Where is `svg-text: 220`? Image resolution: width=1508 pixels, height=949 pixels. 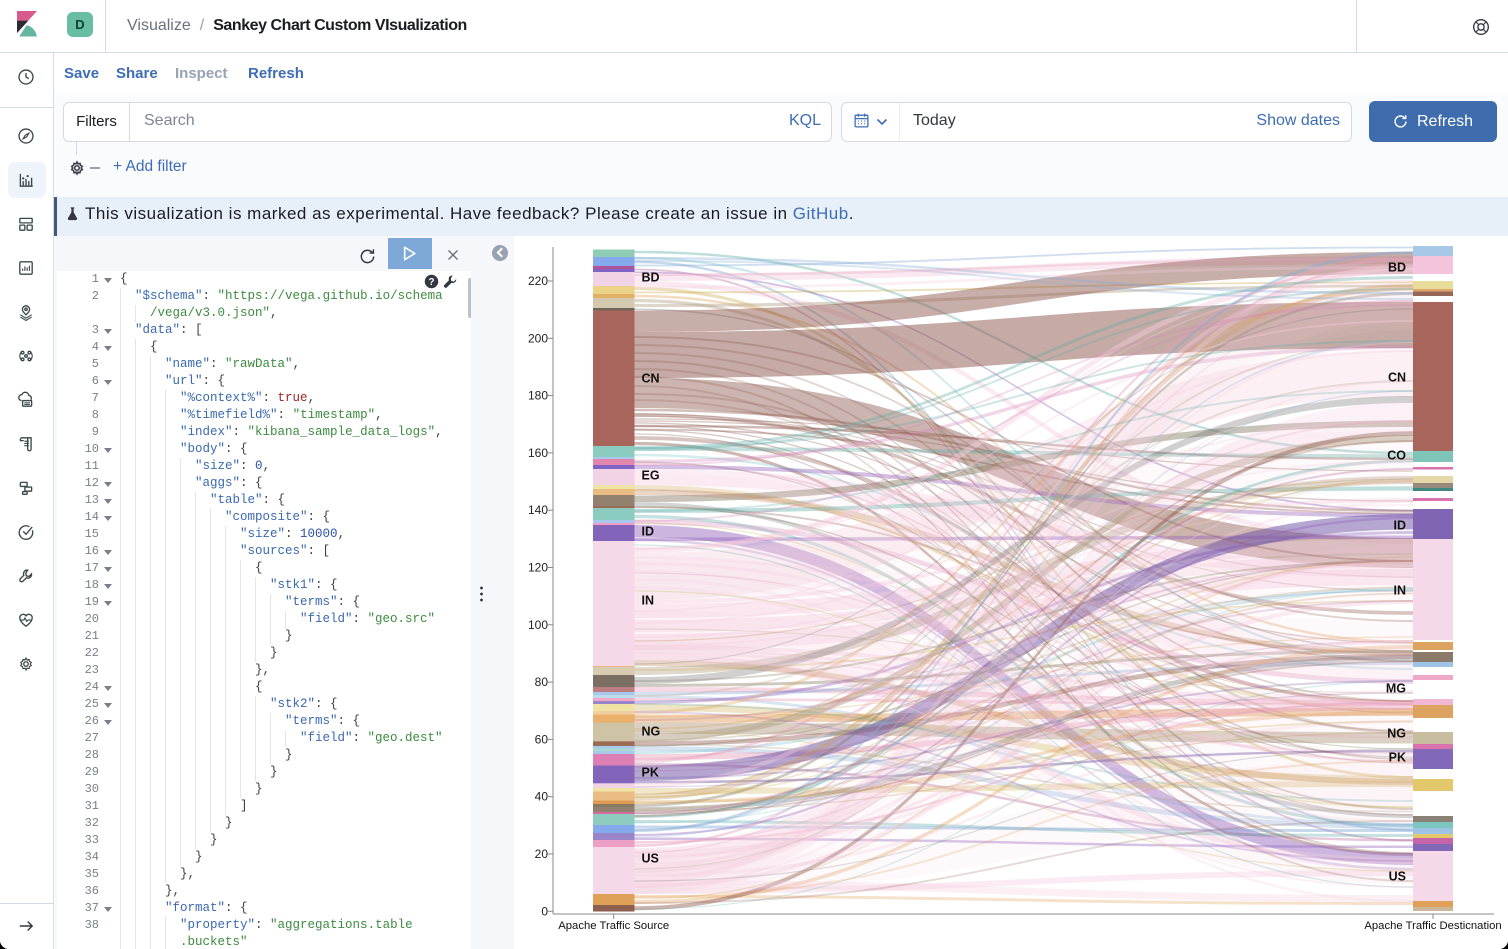
svg-text: 220 is located at coordinates (538, 281).